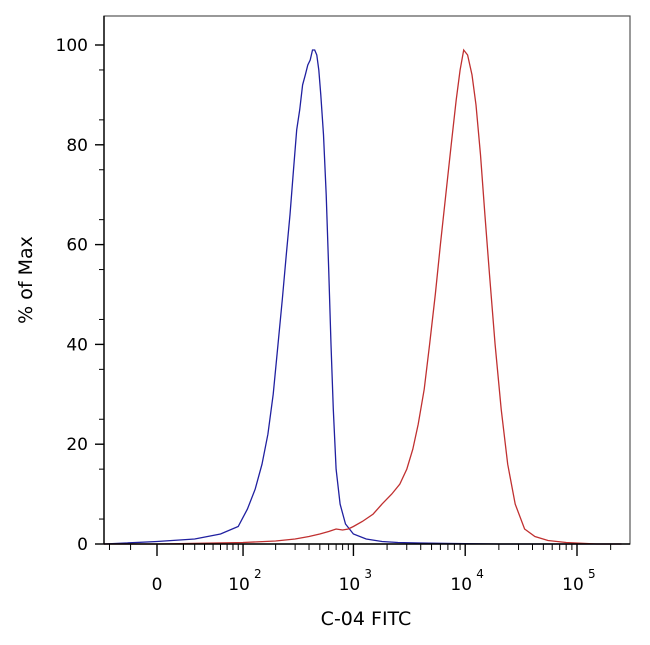 This screenshot has height=645, width=650. Describe the element at coordinates (592, 574) in the screenshot. I see `x-tick-exponent: 5` at that location.